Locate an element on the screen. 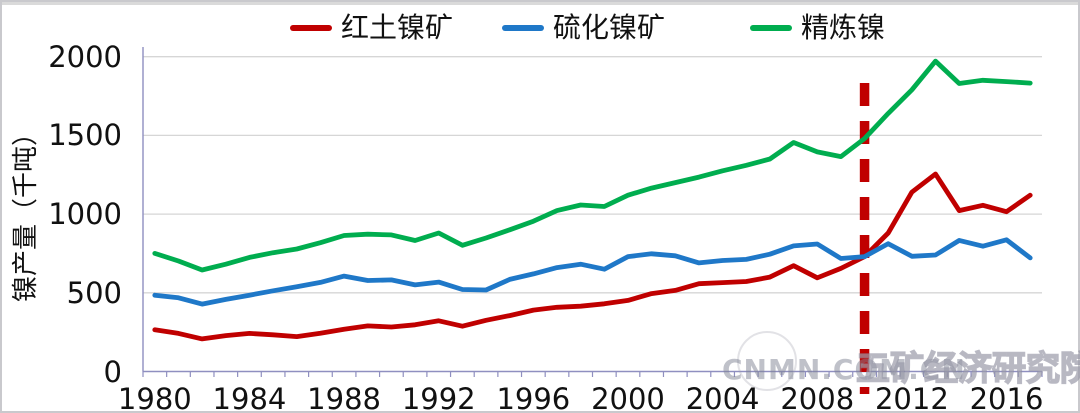  legend-item-laterite: 红土镍矿 is located at coordinates (371, 28).